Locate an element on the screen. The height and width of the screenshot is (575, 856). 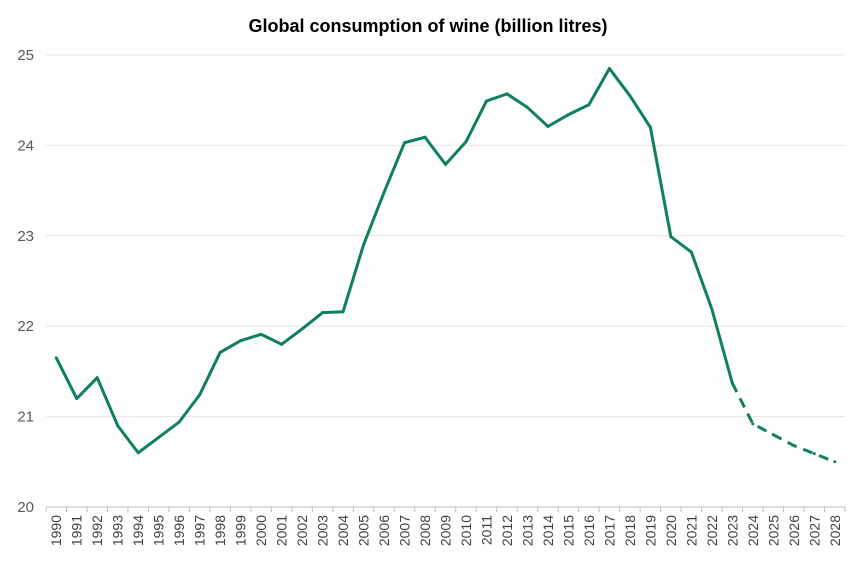
y-tick-label: 24 is located at coordinates (25, 145).